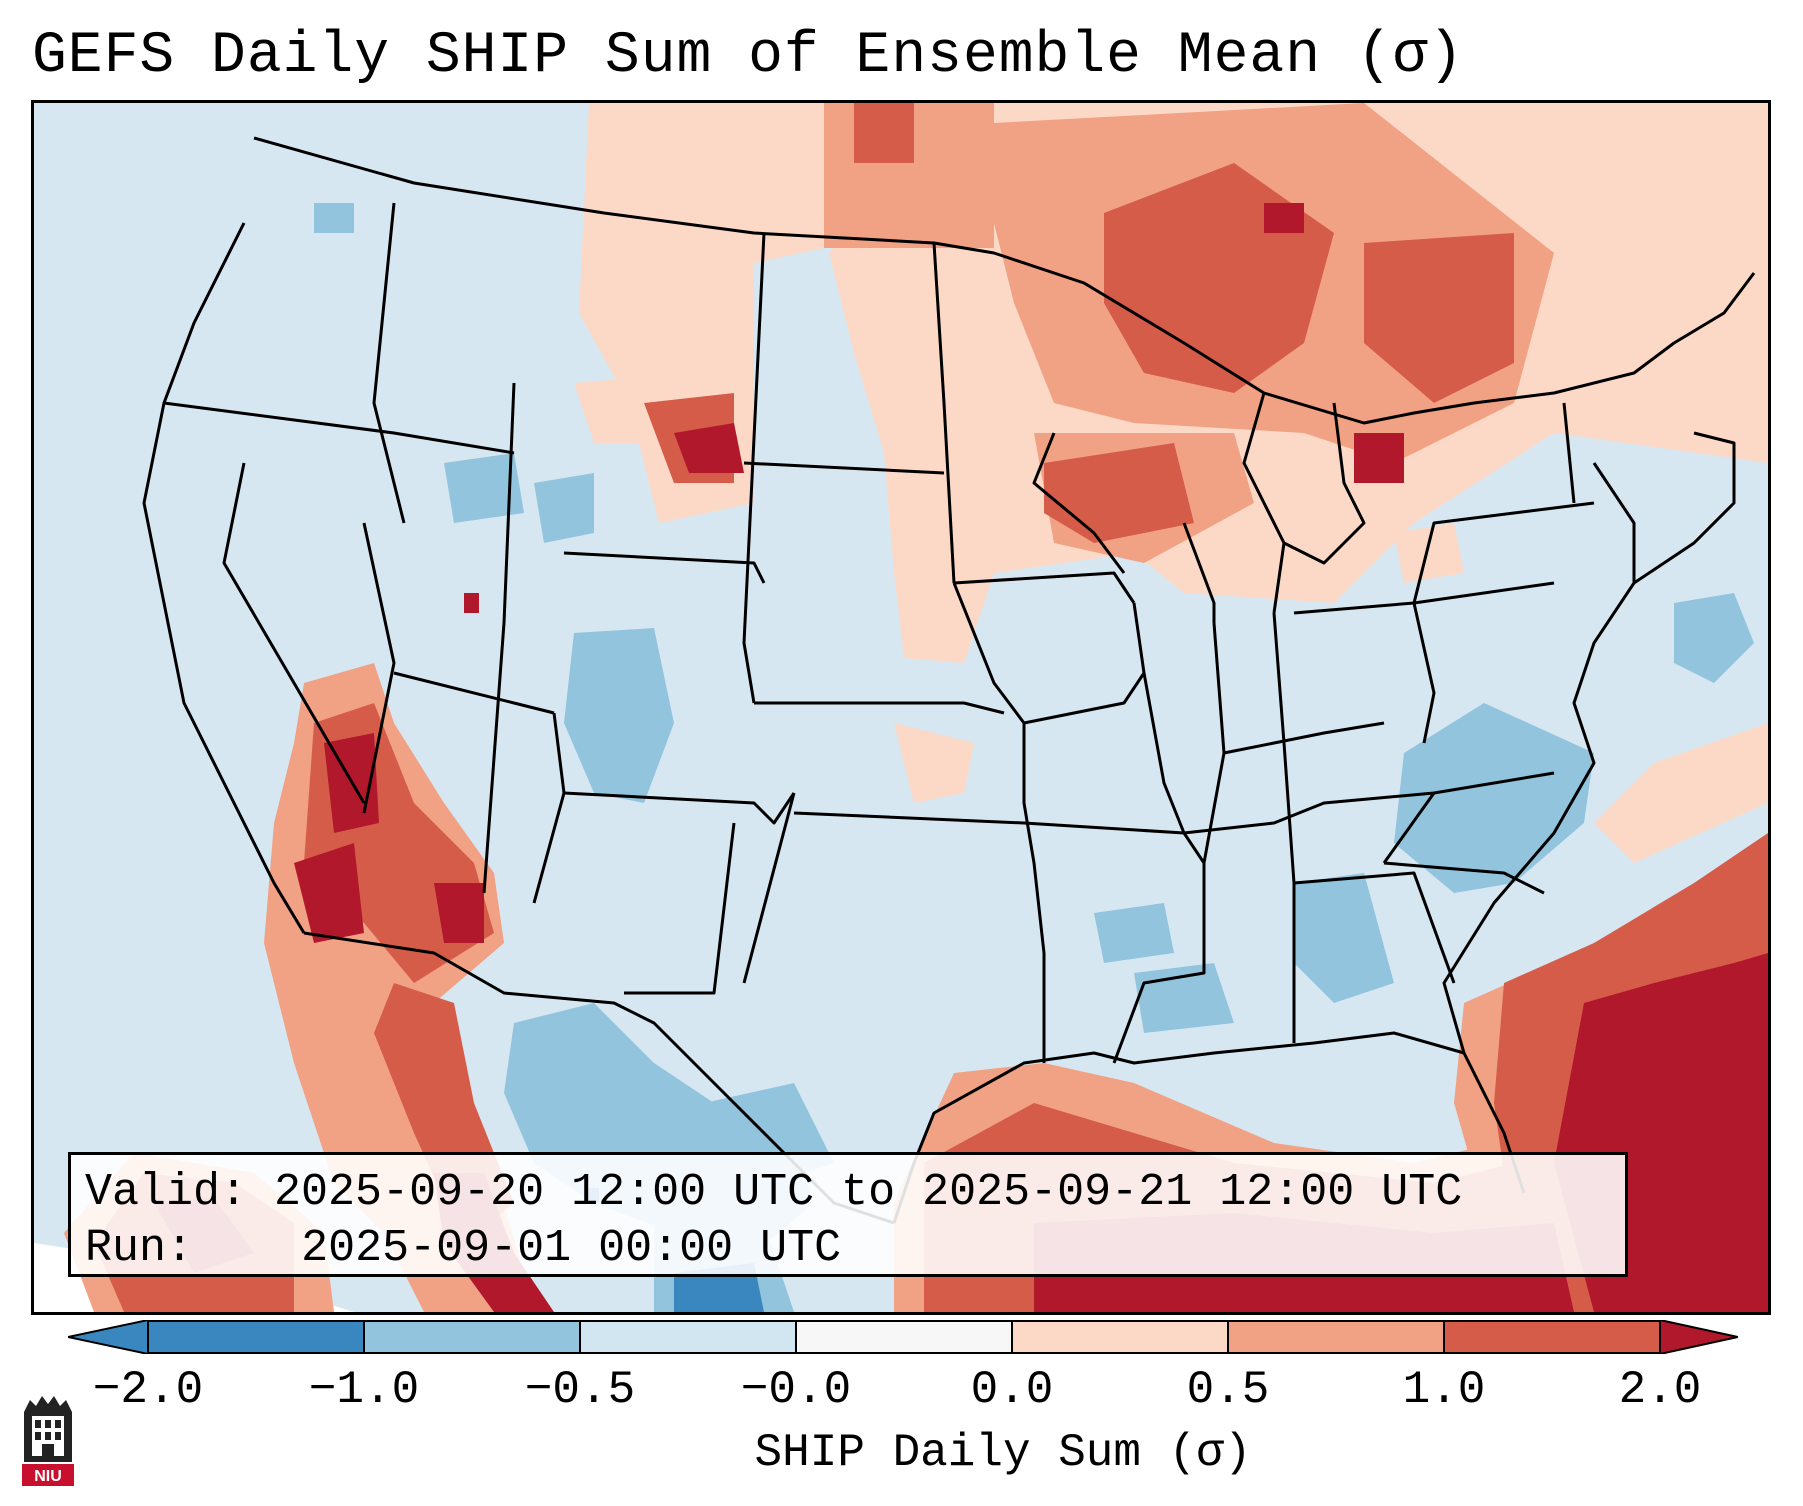 The height and width of the screenshot is (1506, 1803). I want to click on run-value: 2025-09-01 00:00 UTC, so click(571, 1248).